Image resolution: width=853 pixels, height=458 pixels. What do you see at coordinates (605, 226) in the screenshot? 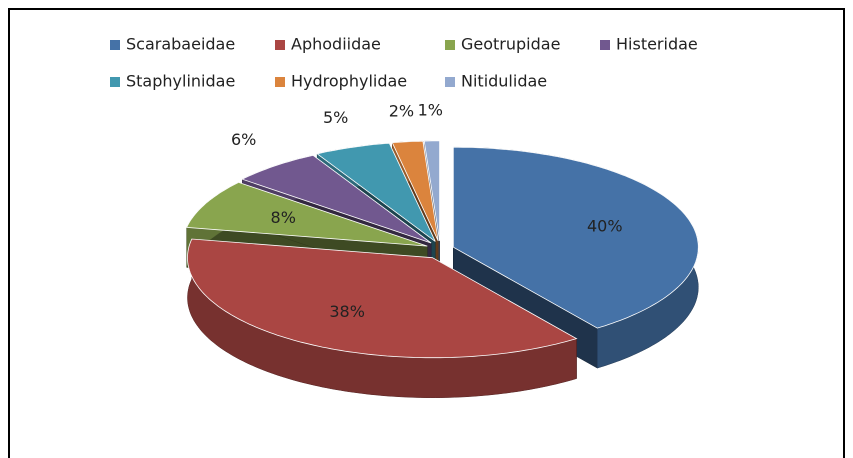
I see `data-label: 40%` at bounding box center [605, 226].